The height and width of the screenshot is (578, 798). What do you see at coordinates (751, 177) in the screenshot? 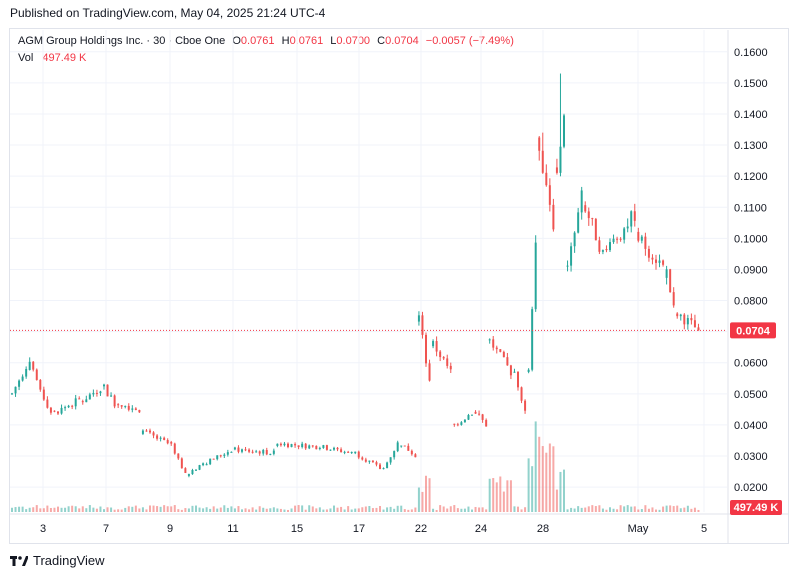
I see `y-tick-label: 0.1200` at bounding box center [751, 177].